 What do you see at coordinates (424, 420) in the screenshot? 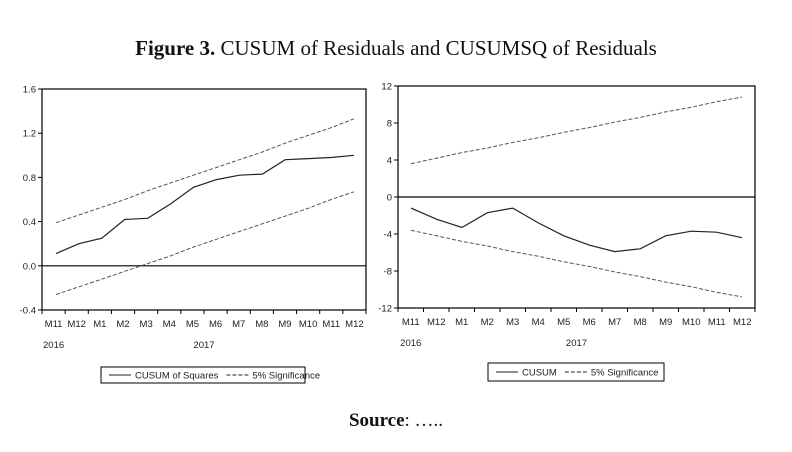
I see `source-text: : …..` at bounding box center [424, 420].